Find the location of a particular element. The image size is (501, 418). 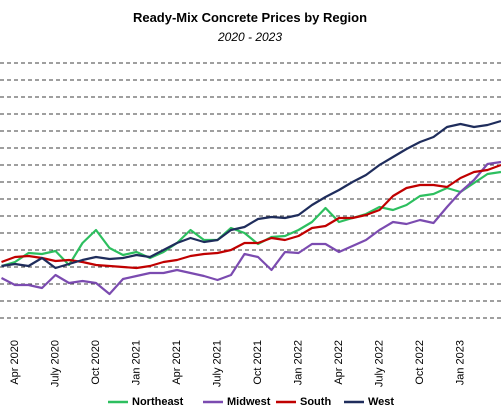

chart-title: Ready-Mix Concrete Prices by Region is located at coordinates (250, 17).